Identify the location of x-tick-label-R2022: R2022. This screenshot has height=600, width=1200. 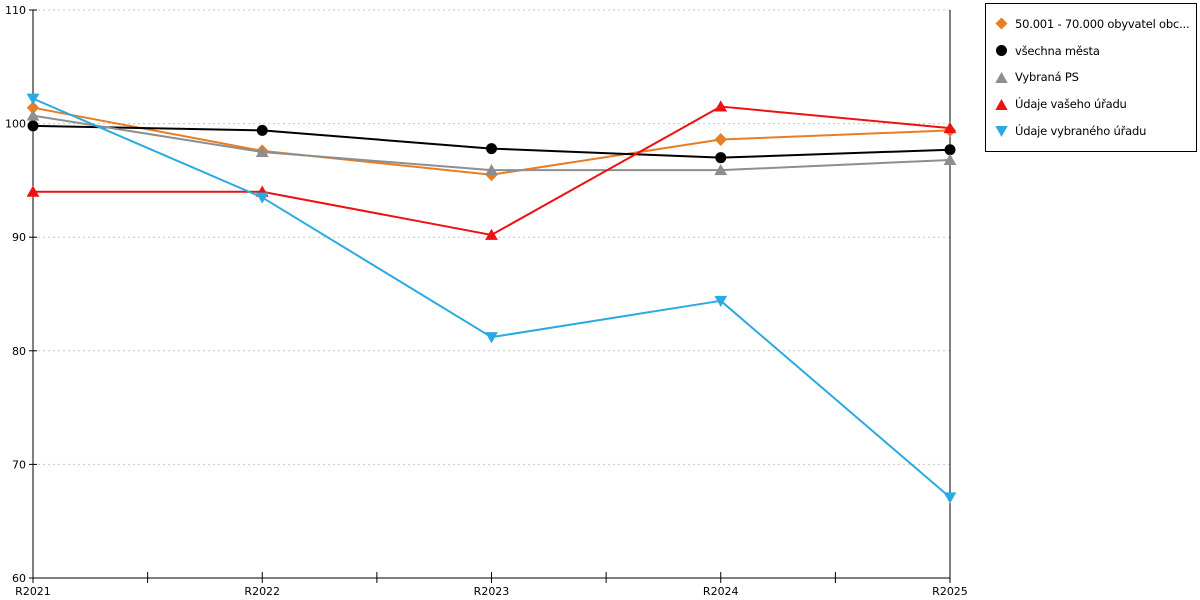
(262, 591).